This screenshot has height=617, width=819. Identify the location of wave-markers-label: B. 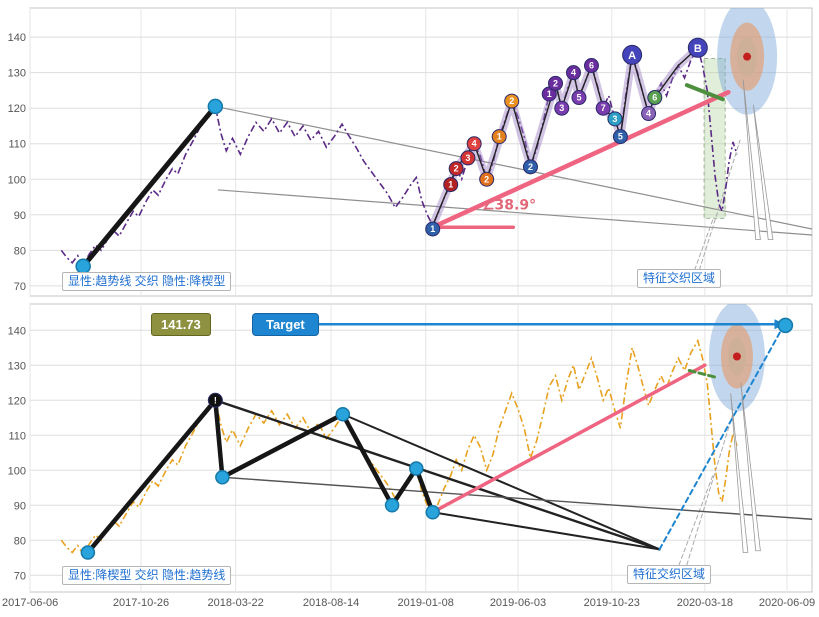
(698, 49).